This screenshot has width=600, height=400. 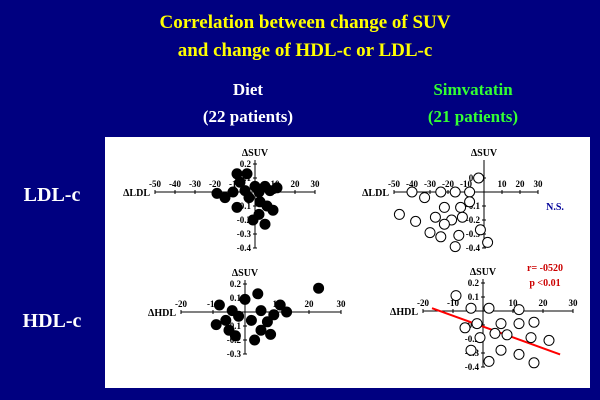 I want to click on column-count: (21 patients), so click(x=473, y=116).